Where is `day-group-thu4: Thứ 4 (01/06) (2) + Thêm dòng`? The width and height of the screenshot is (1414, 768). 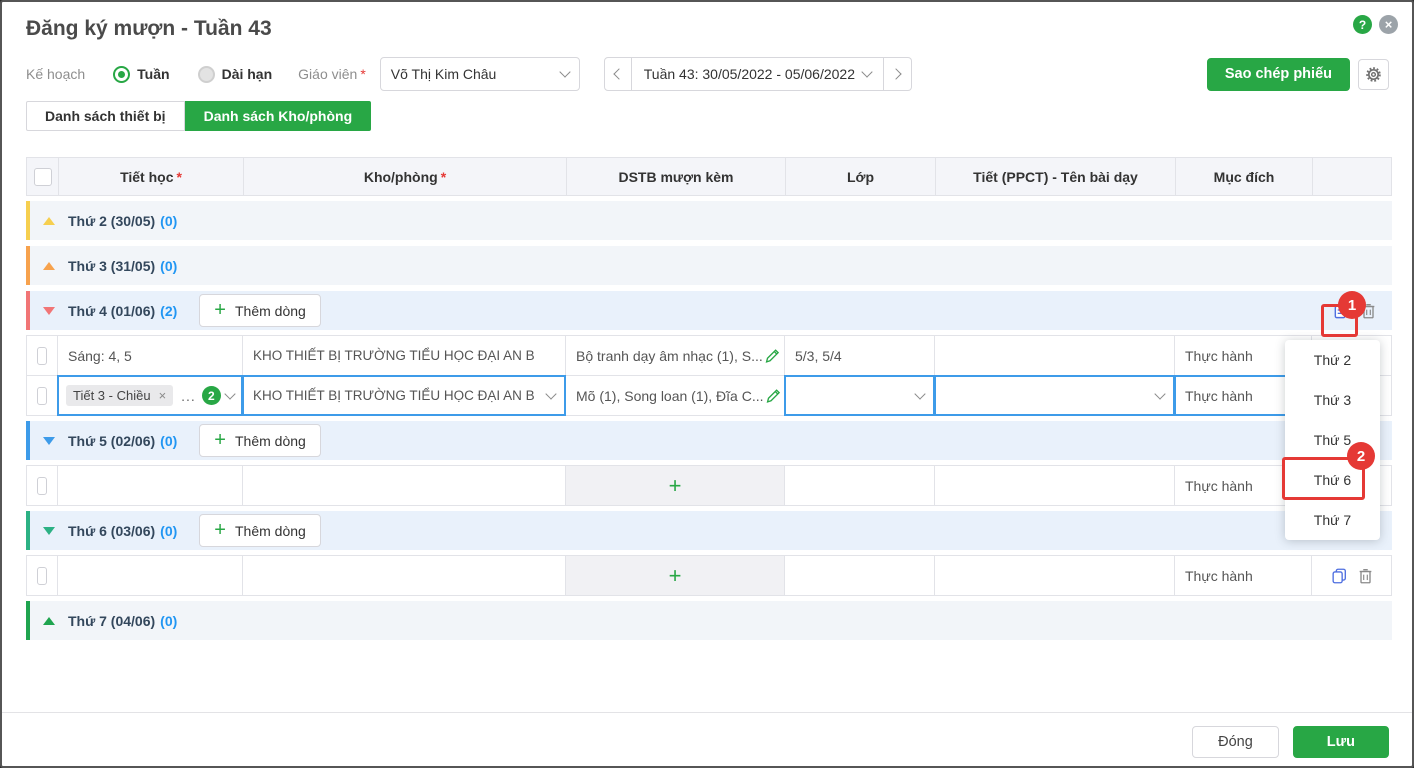
day-group-thu4: Thứ 4 (01/06) (2) + Thêm dòng is located at coordinates (709, 310).